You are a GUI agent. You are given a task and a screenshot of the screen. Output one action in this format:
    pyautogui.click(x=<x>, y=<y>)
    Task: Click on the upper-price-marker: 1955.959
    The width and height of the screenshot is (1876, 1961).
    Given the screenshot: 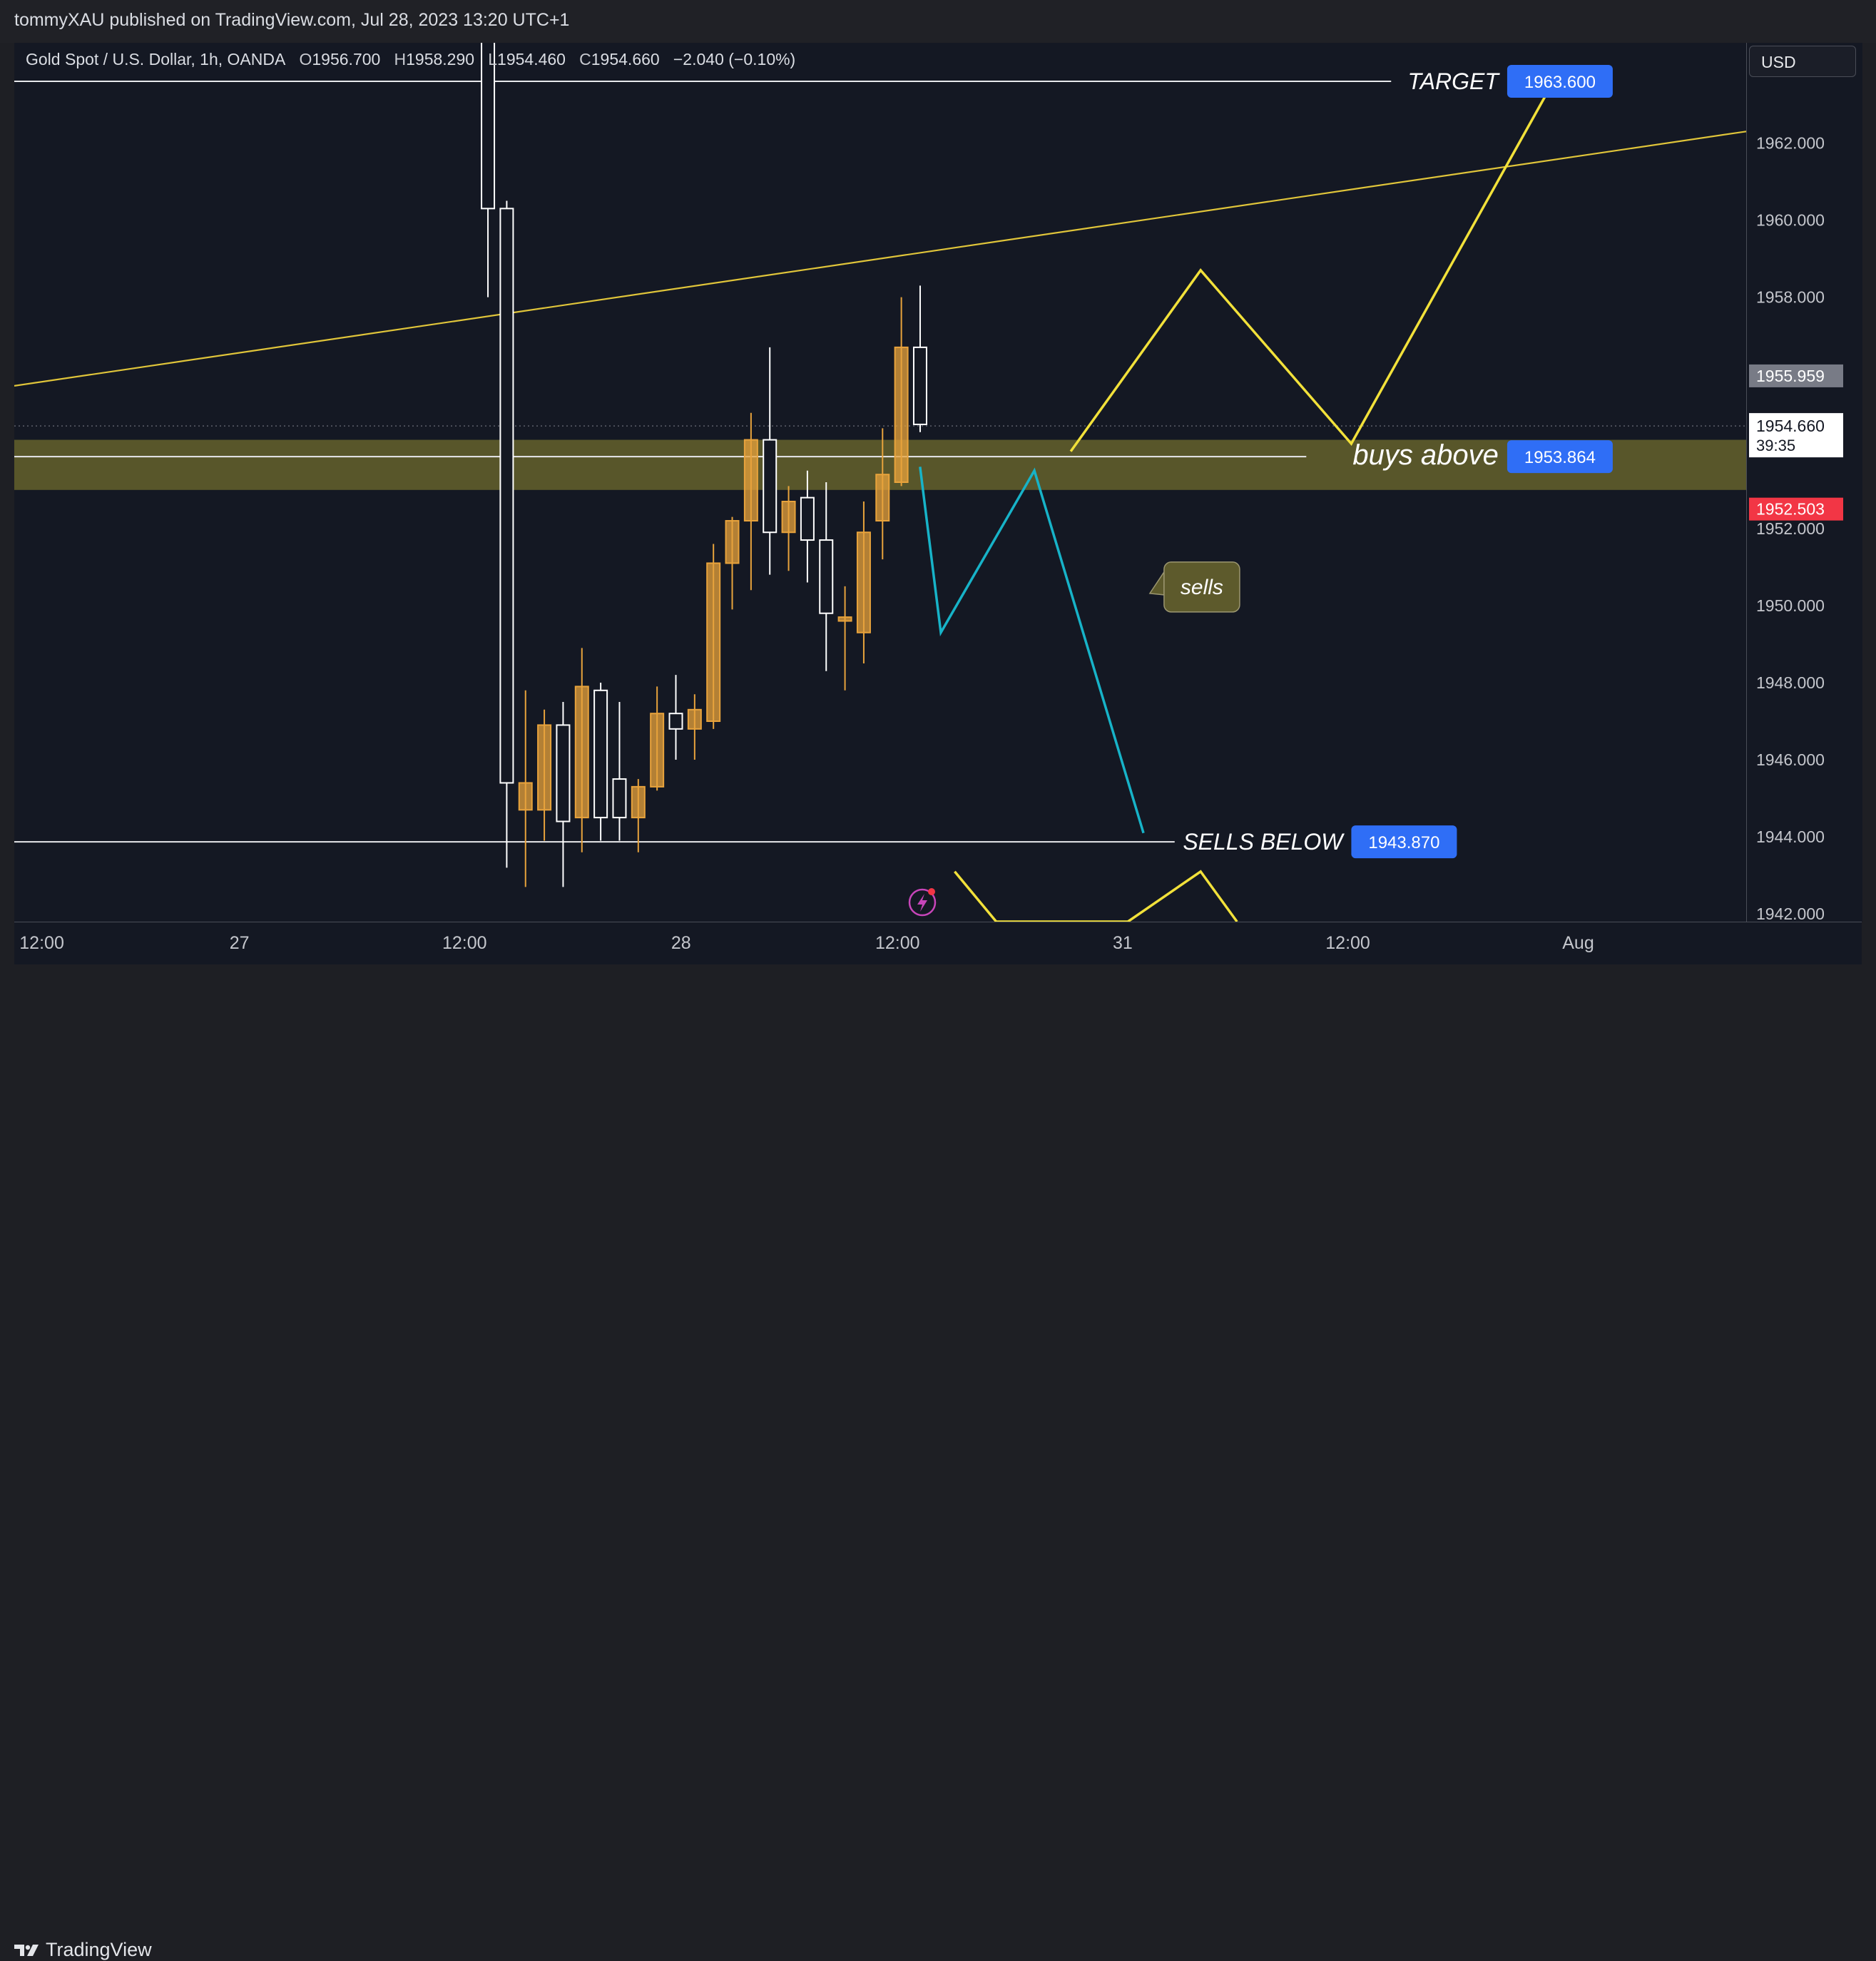 What is the action you would take?
    pyautogui.click(x=1790, y=376)
    